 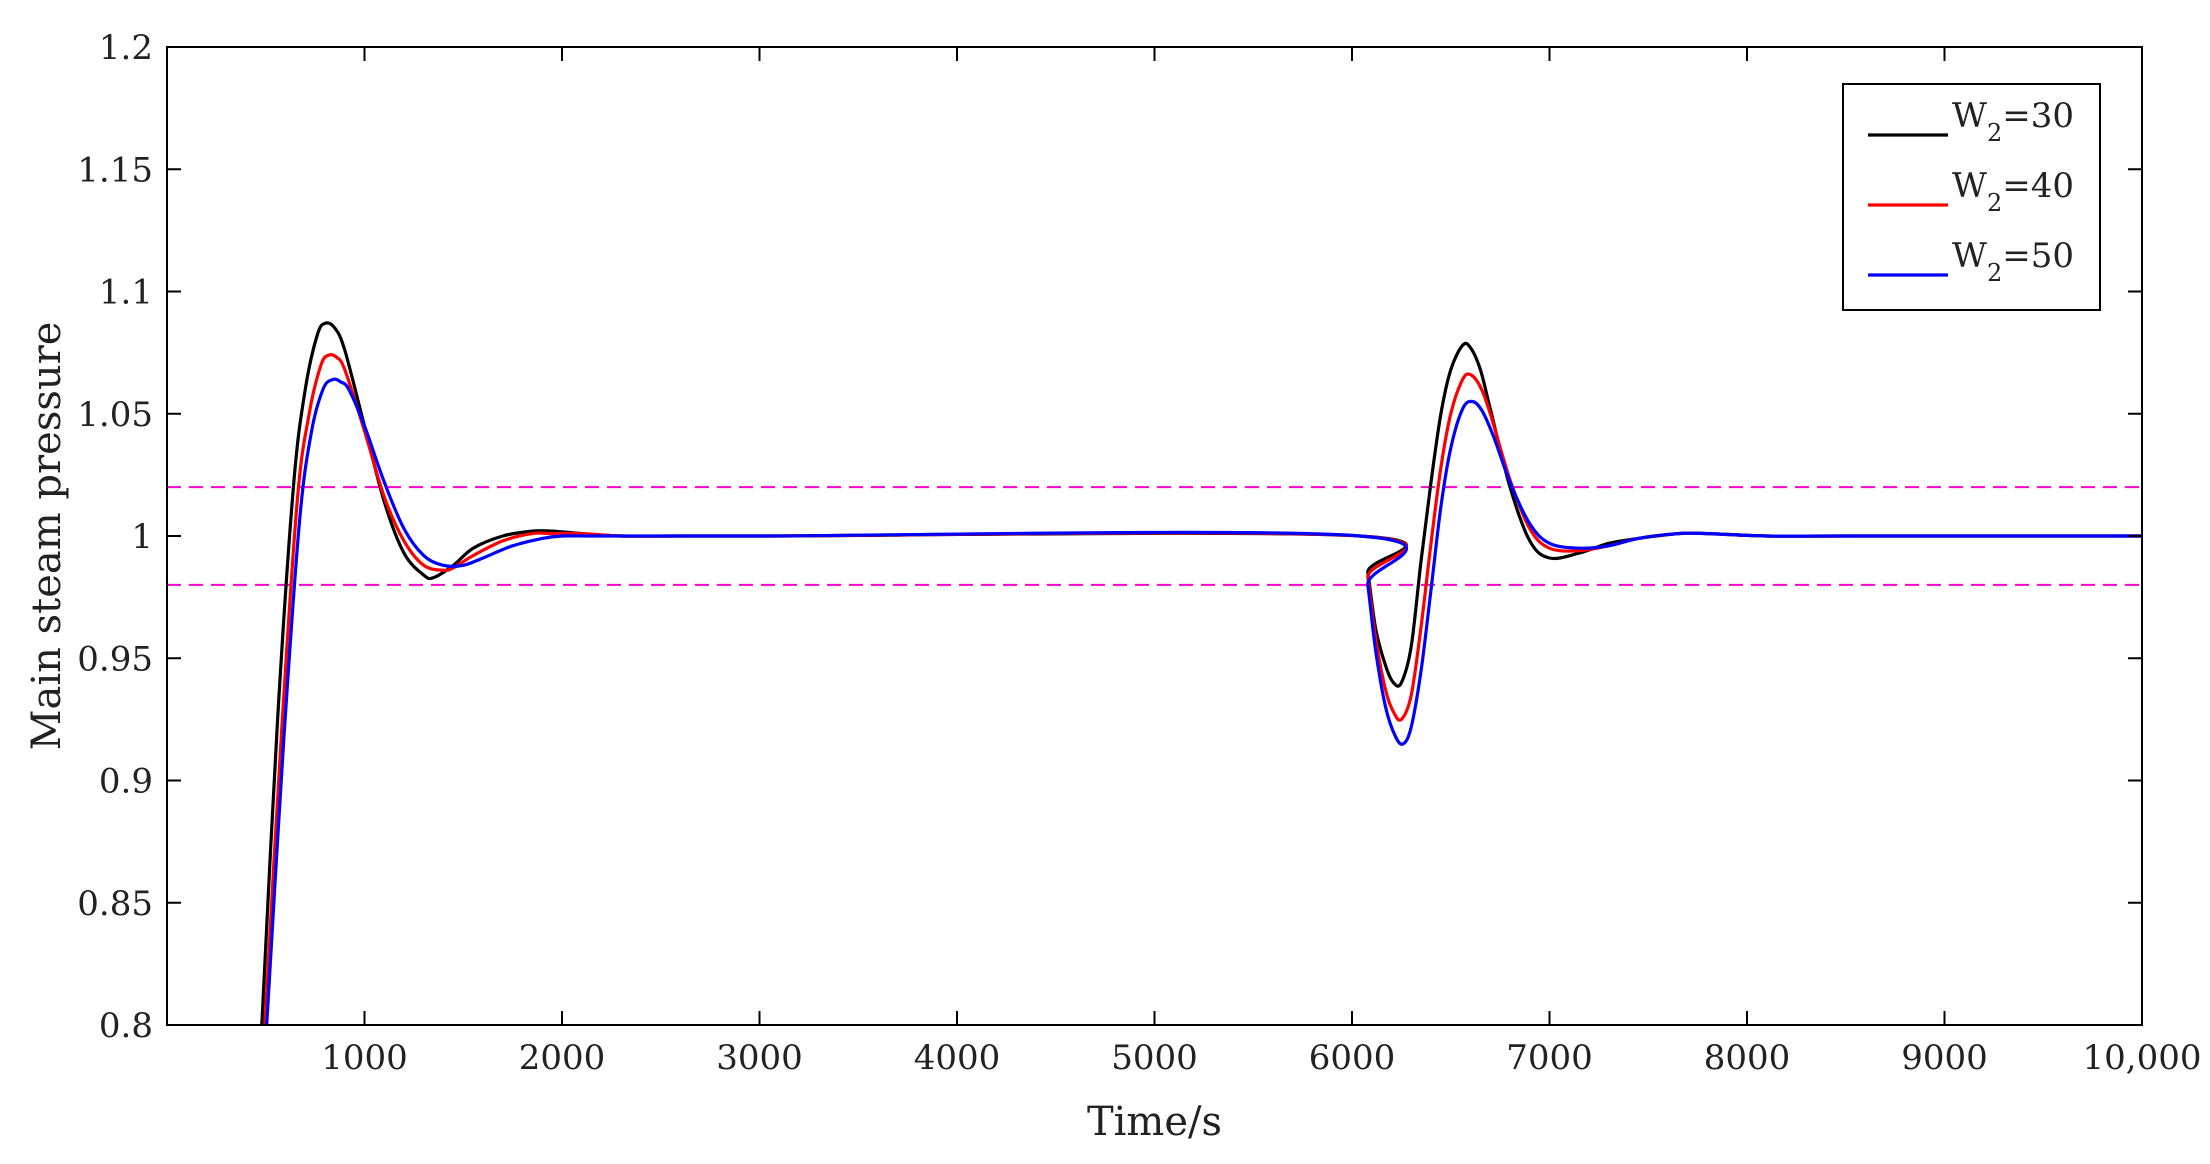 I want to click on legend: W2=30 W2=40 W2=50, so click(x=1971, y=197).